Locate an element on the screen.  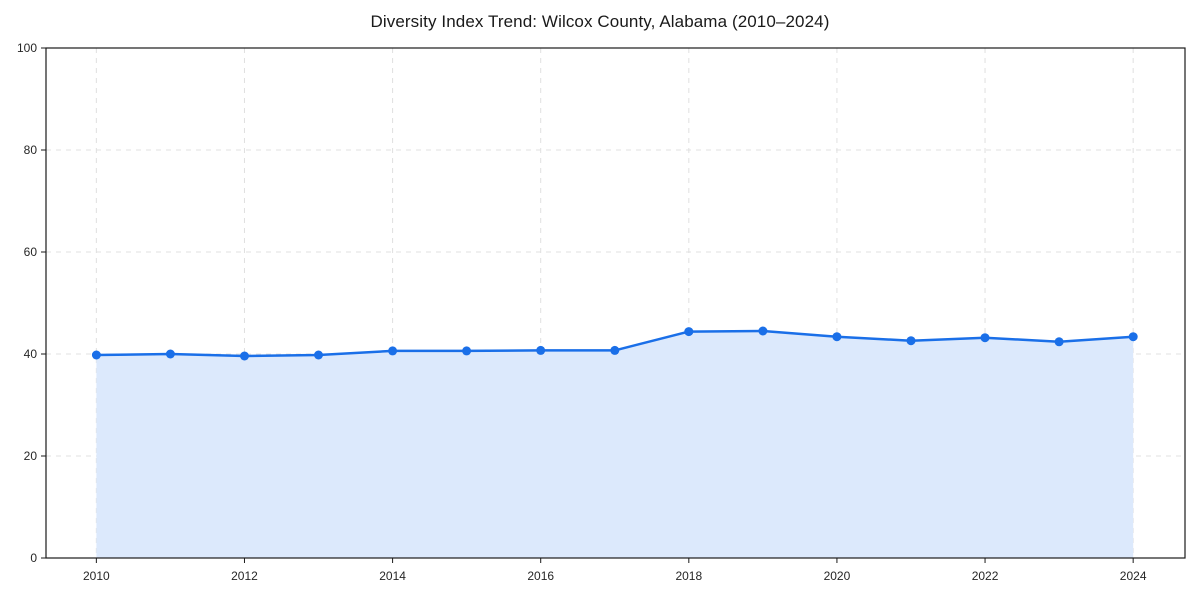
x-tick-label: 2020 is located at coordinates (837, 576).